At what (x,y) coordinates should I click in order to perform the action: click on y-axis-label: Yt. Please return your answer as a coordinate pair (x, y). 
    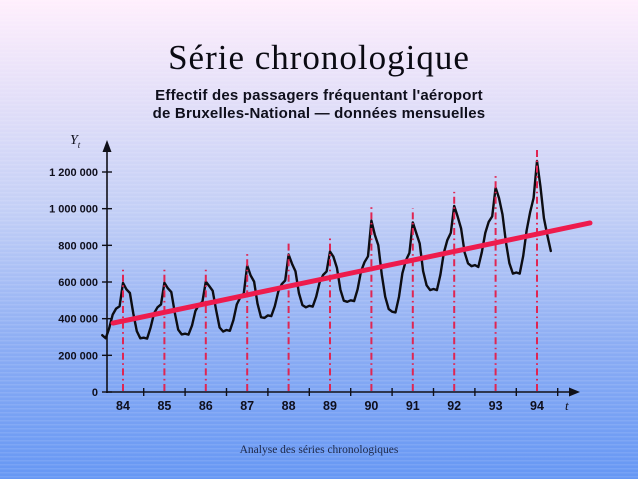
    Looking at the image, I should click on (75, 141).